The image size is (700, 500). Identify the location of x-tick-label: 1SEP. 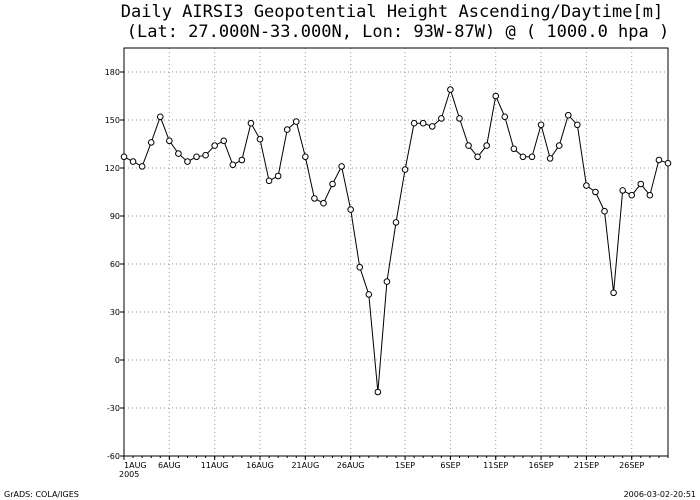
(405, 465).